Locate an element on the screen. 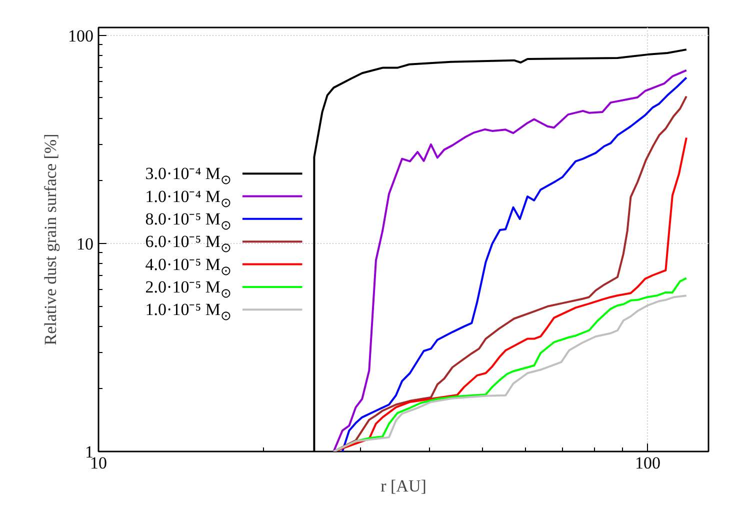 Image resolution: width=750 pixels, height=525 pixels. legend-label: 6.0·10⁻⁵ M⊙ is located at coordinates (188, 244).